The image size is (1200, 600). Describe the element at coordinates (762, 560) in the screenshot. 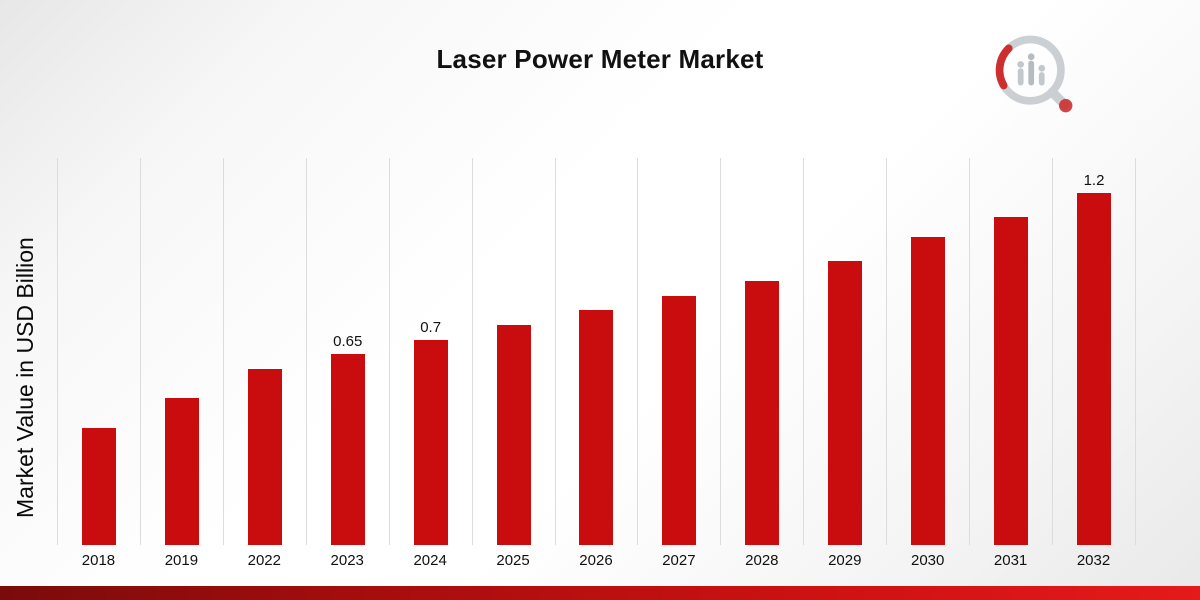

I see `x-tick-label: 2028` at that location.